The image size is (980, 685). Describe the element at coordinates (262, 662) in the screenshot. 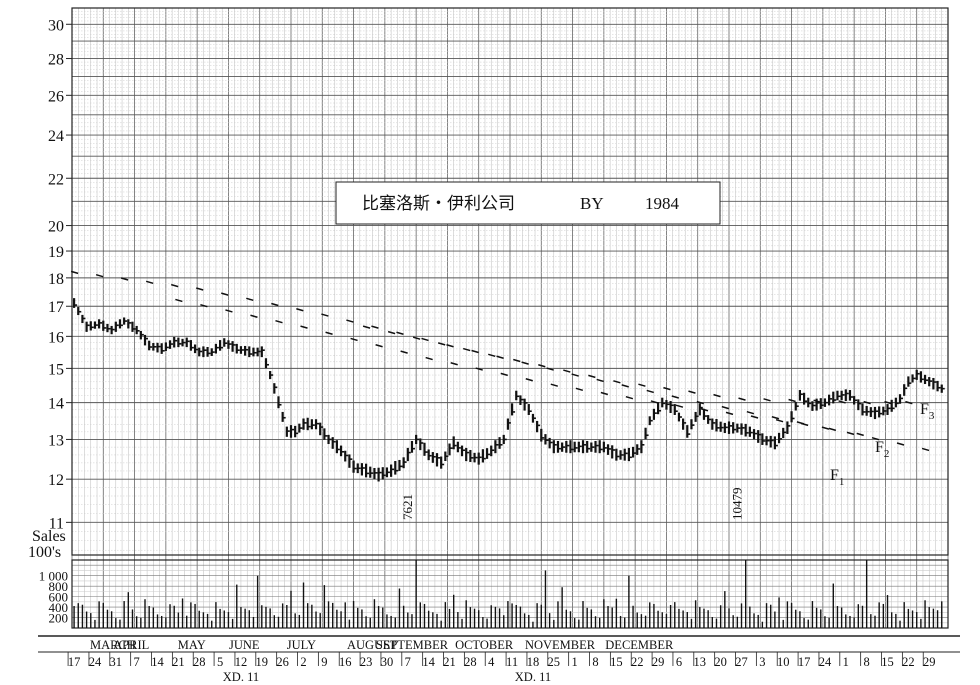

I see `week-label: 19` at that location.